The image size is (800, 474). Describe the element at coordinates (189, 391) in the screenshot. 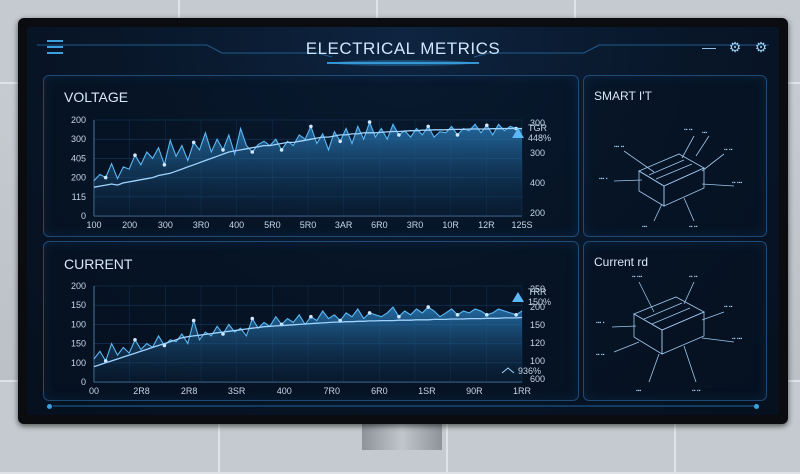

I see `x-tick-label: 2R8` at that location.